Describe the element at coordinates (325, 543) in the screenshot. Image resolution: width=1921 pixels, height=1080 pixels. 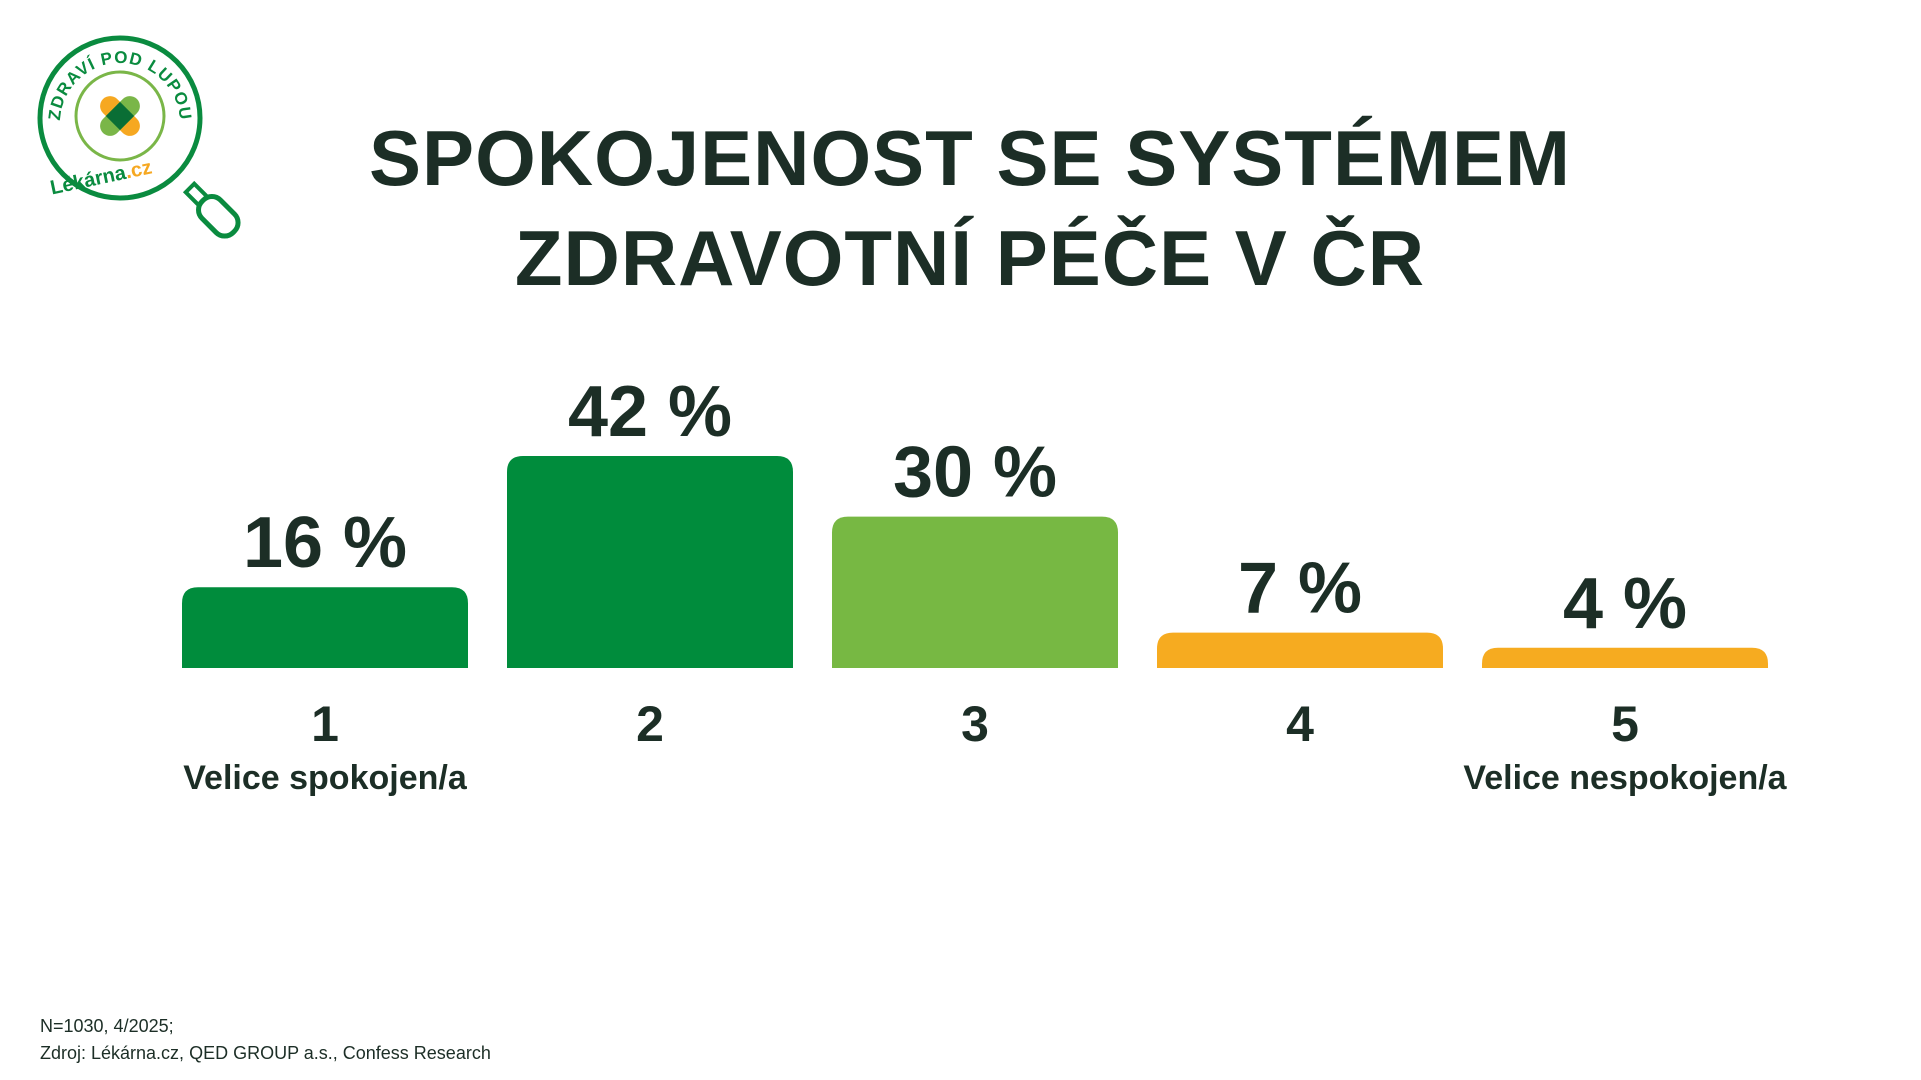
I see `value-label-1: 16 %` at that location.